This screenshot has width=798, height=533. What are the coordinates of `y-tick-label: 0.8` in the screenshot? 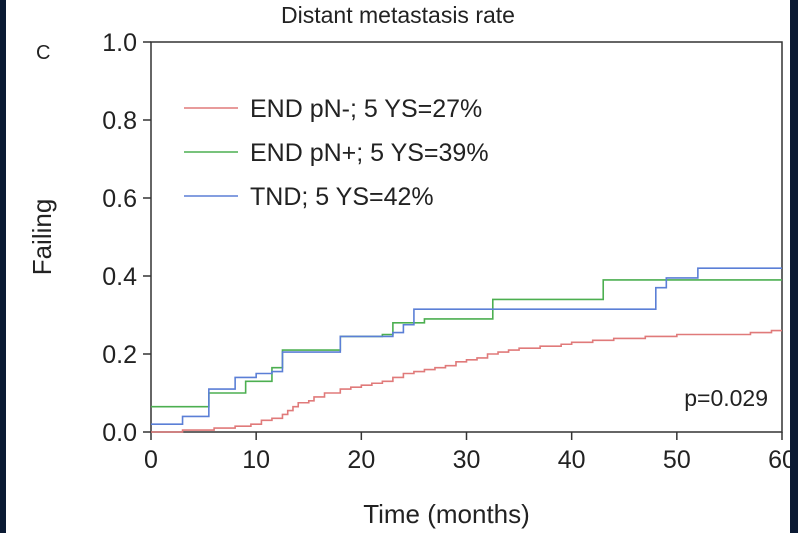 It's located at (119, 121).